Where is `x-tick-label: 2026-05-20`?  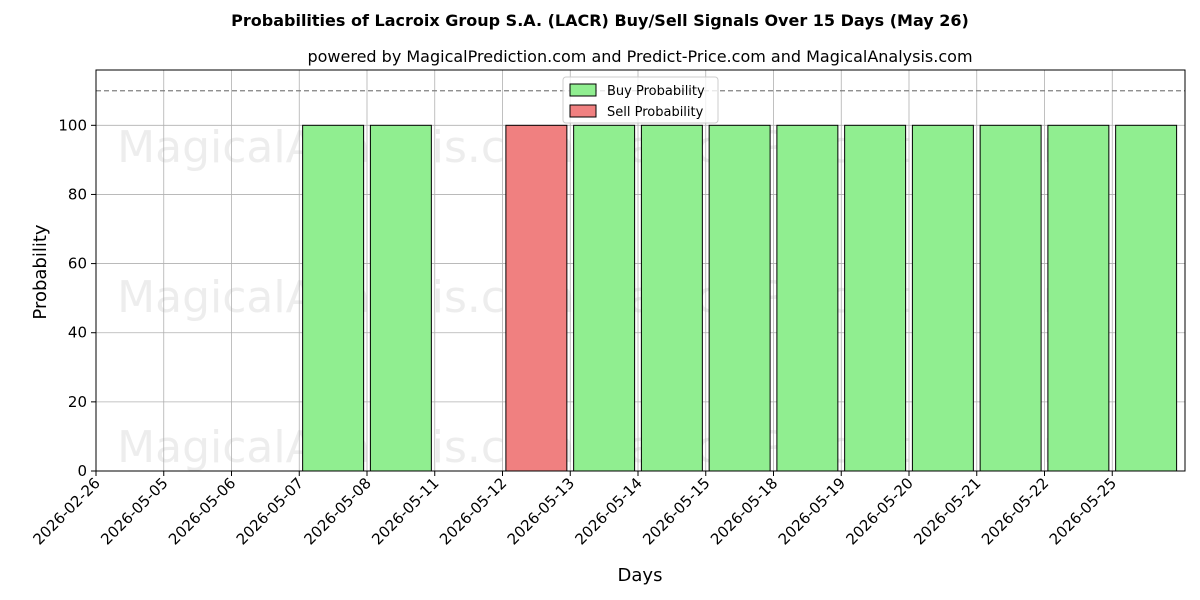
x-tick-label: 2026-05-20 is located at coordinates (879, 511).